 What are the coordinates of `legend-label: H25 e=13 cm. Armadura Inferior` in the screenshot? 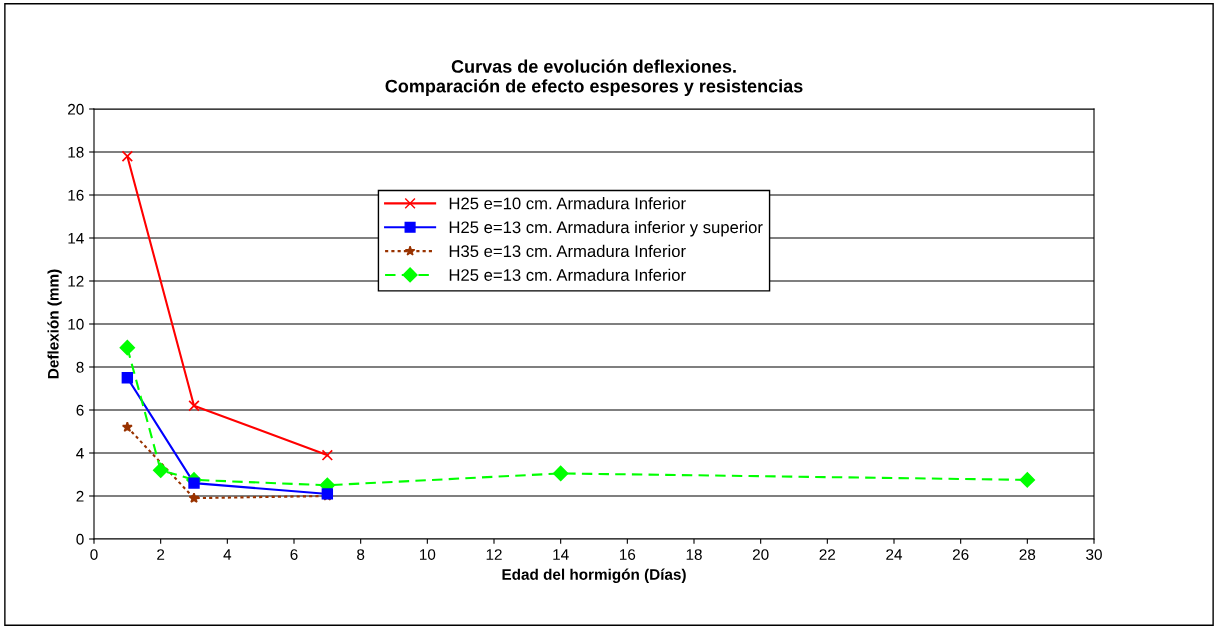 It's located at (567, 274).